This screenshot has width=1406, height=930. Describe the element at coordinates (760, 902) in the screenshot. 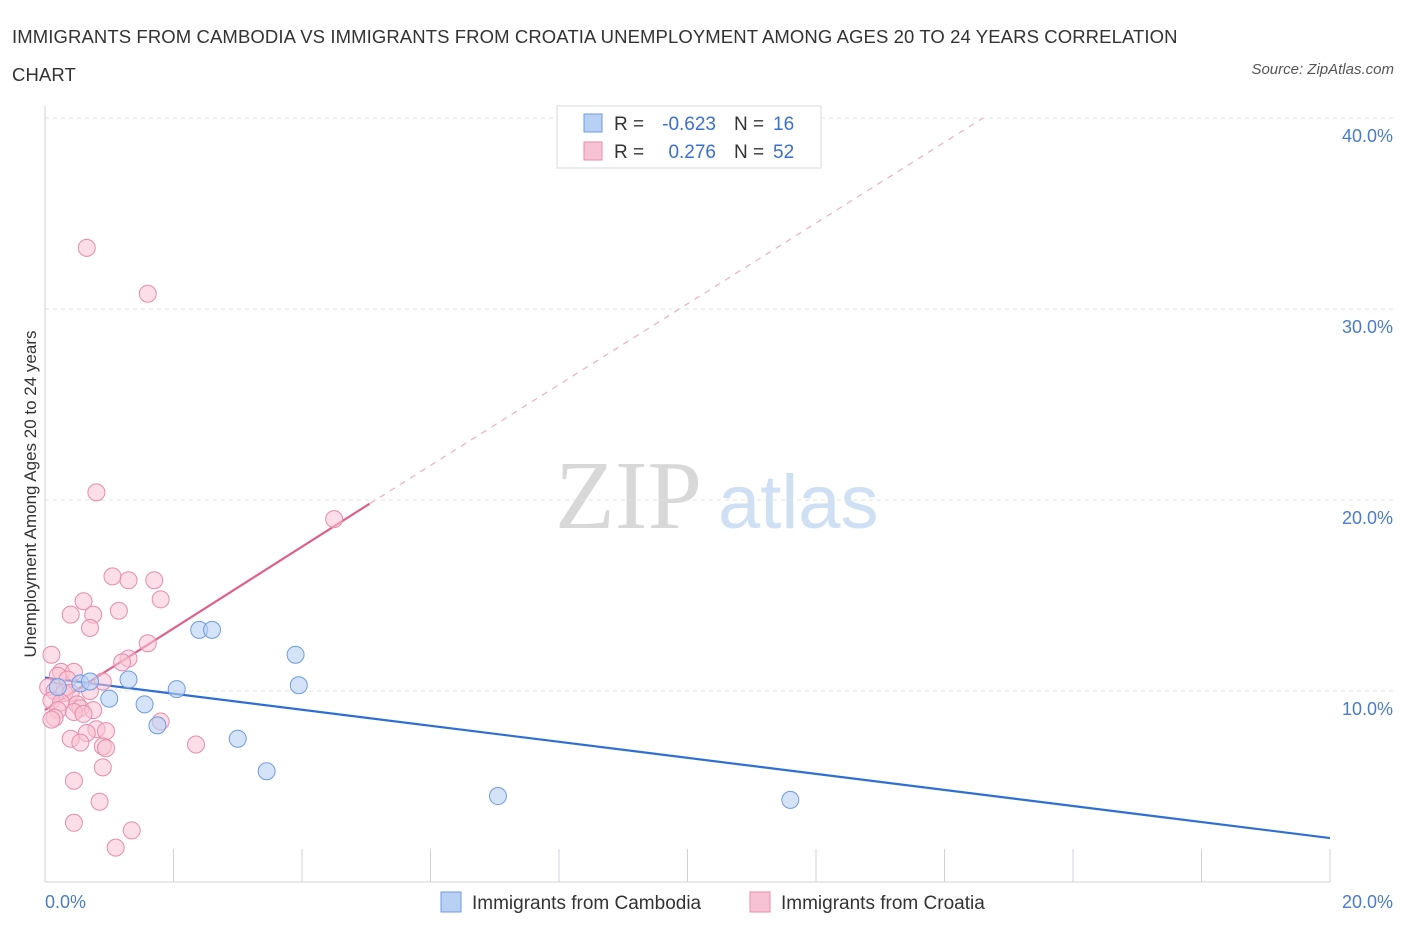

I see `bottom-legend-swatch-croatia` at that location.